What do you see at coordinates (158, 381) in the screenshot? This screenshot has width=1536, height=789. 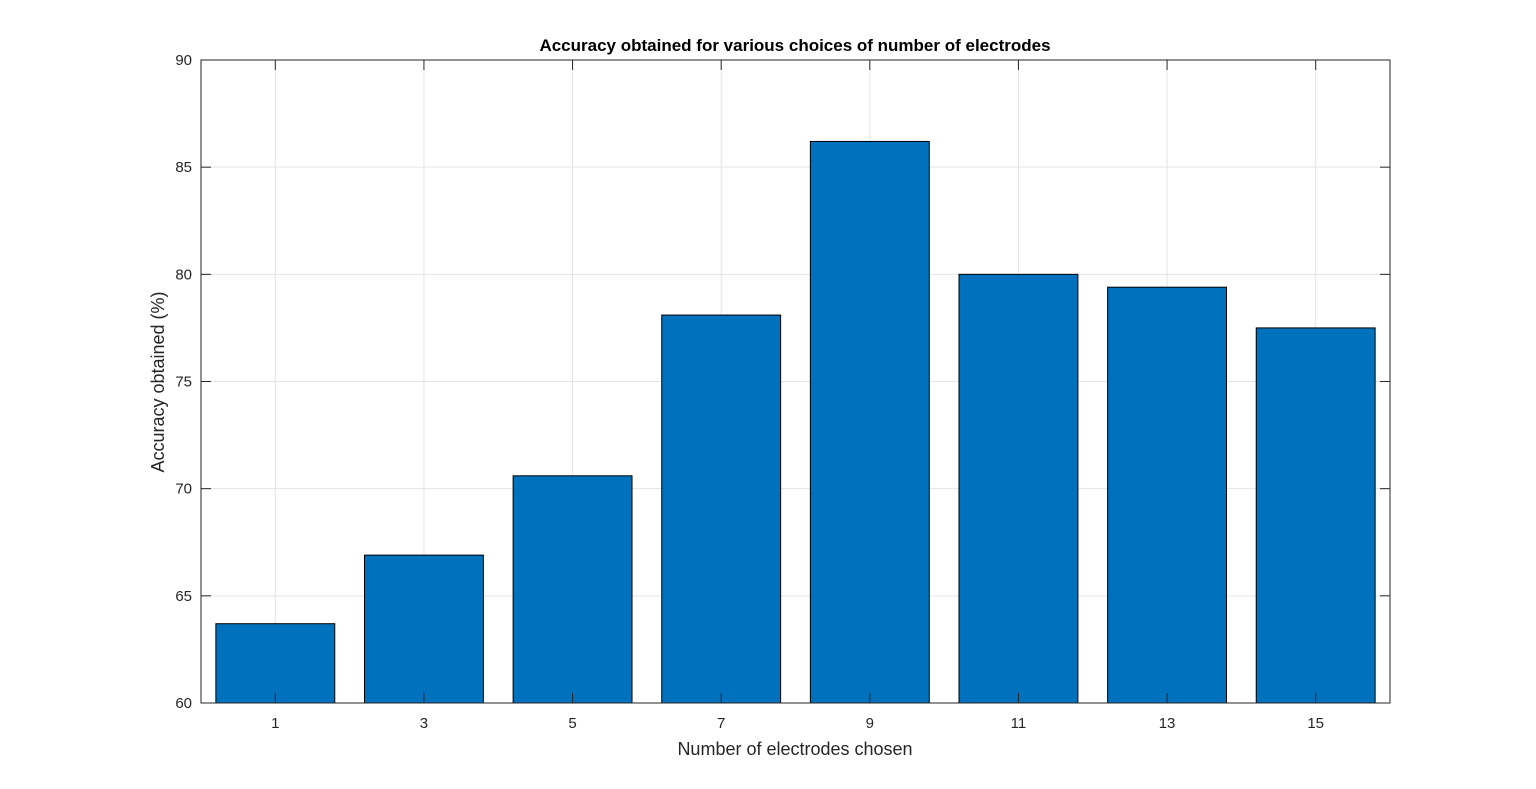 I see `y-axis-label: Accuracy obtained (%)` at bounding box center [158, 381].